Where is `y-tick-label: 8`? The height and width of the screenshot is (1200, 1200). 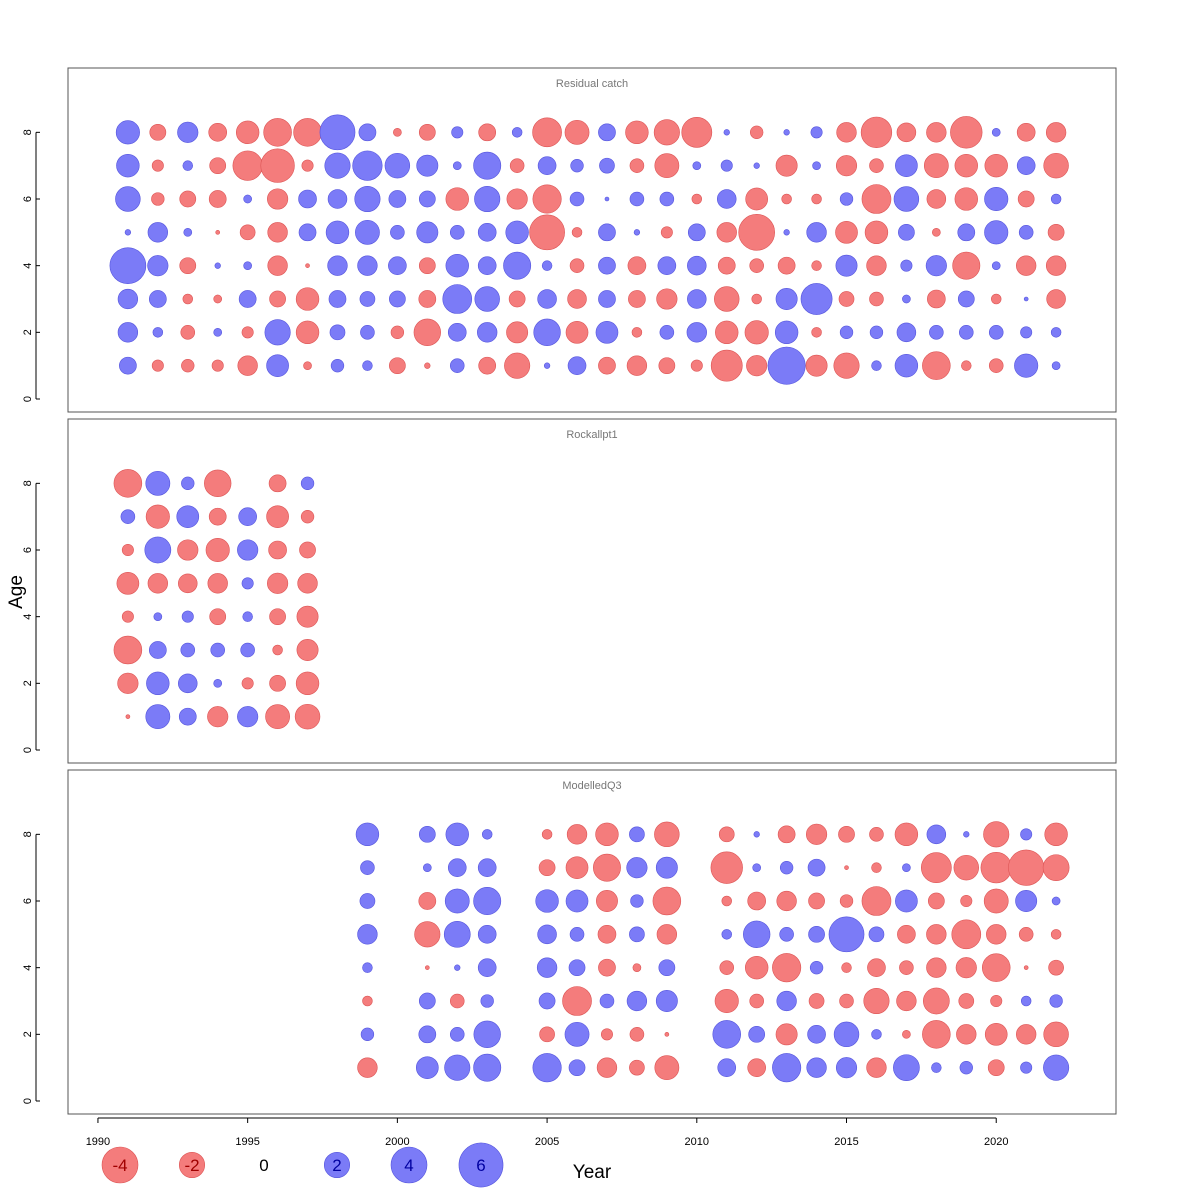 y-tick-label: 8 is located at coordinates (28, 483).